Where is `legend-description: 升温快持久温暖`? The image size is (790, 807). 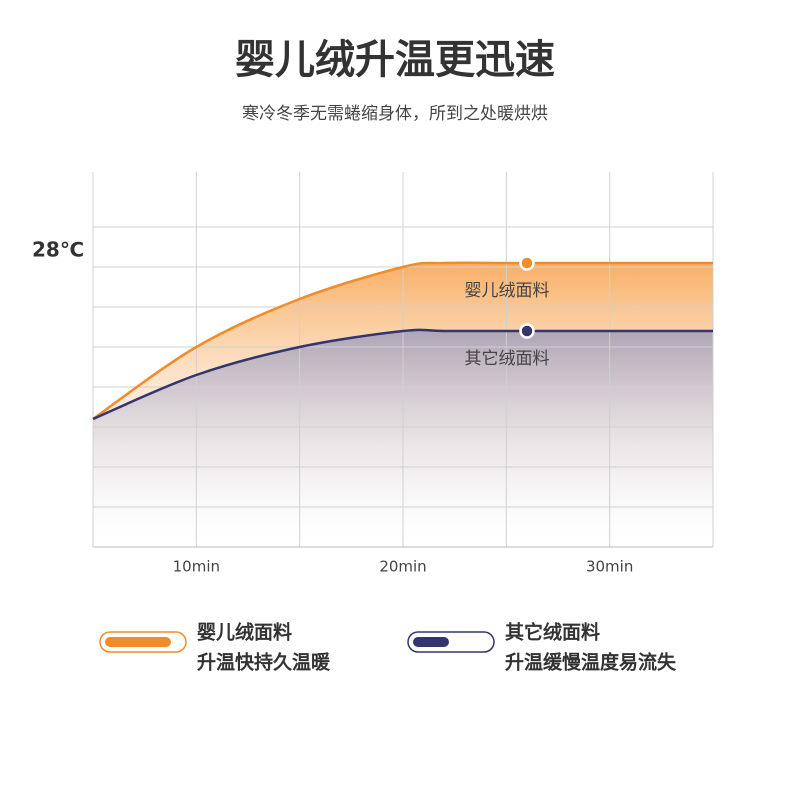 legend-description: 升温快持久温暖 is located at coordinates (264, 662).